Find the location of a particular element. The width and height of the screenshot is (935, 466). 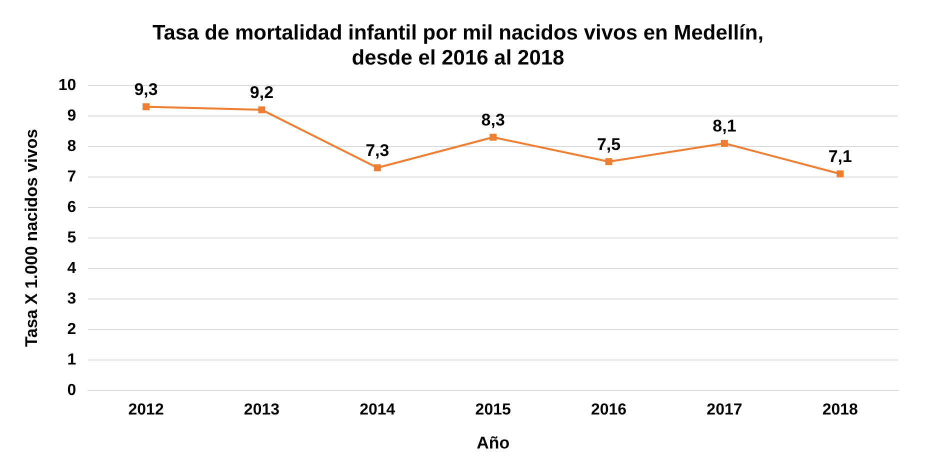

x-tick-label: 2014 is located at coordinates (378, 409).